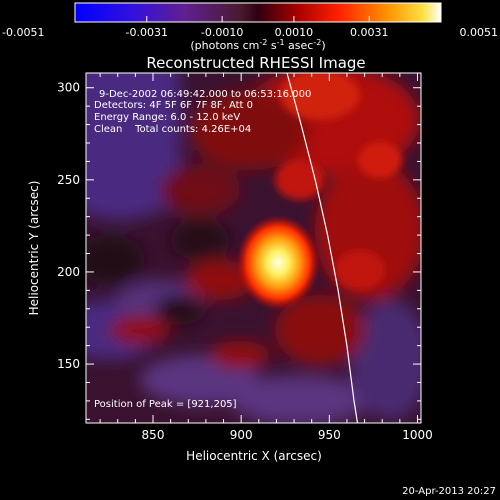  What do you see at coordinates (23, 32) in the screenshot?
I see `colorbar-tick-label: -0.0051` at bounding box center [23, 32].